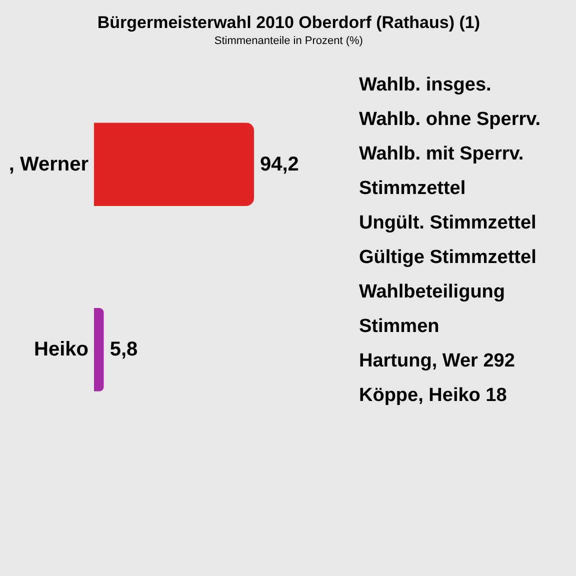 The image size is (576, 576). Describe the element at coordinates (441, 153) in the screenshot. I see `text: Wahlb. mit Sperrv.` at that location.